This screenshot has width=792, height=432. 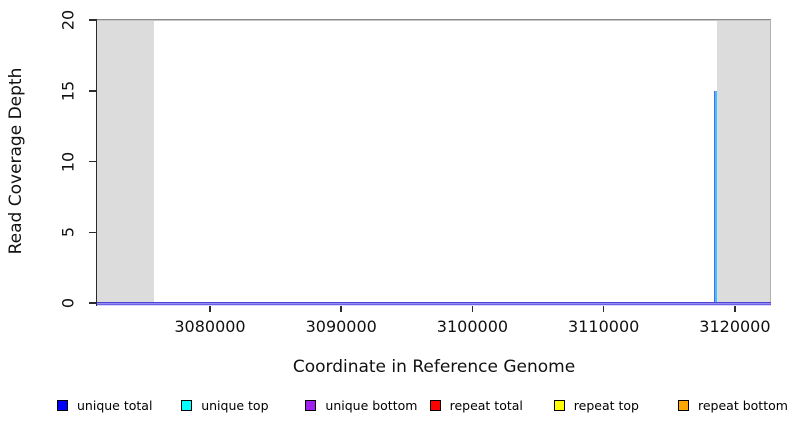 What do you see at coordinates (434, 367) in the screenshot?
I see `x-axis-title: Coordinate in Reference Genome` at bounding box center [434, 367].